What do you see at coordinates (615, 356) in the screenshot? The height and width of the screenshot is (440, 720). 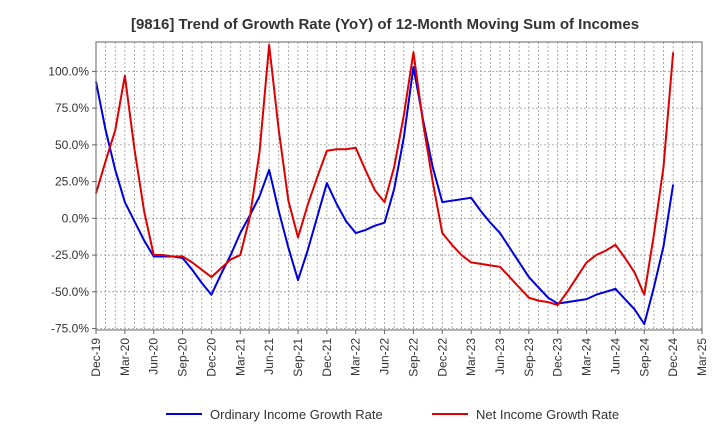 I see `x-tick-label: Jun-24` at bounding box center [615, 356].